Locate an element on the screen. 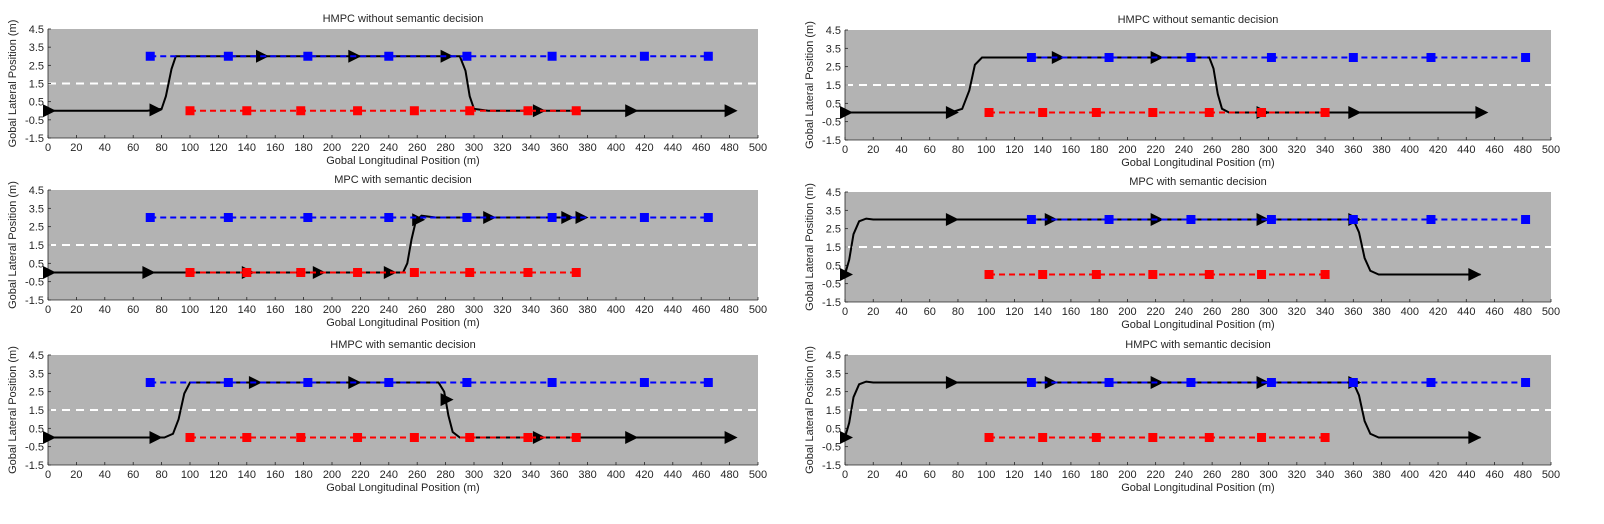 The width and height of the screenshot is (1604, 524). x-tick-label: 400 is located at coordinates (616, 310).